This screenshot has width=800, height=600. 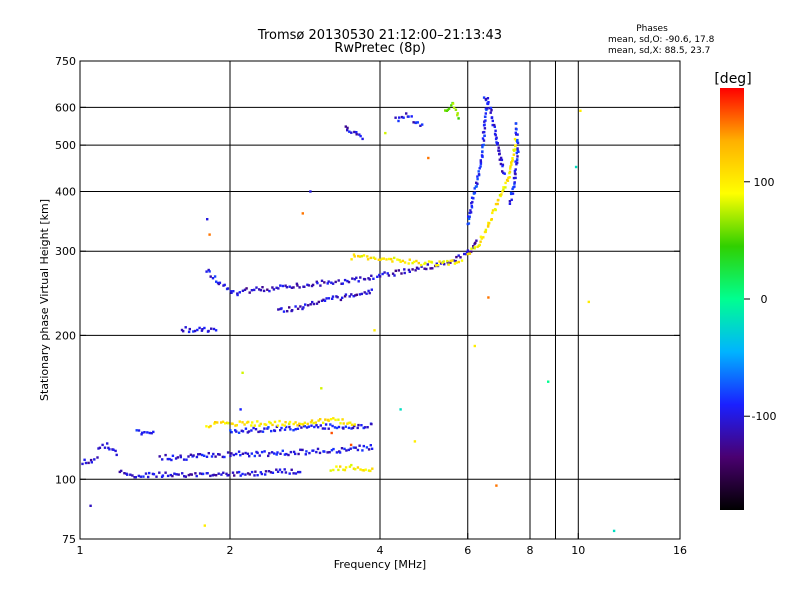 What do you see at coordinates (530, 550) in the screenshot?
I see `x-tick-label: 8` at bounding box center [530, 550].